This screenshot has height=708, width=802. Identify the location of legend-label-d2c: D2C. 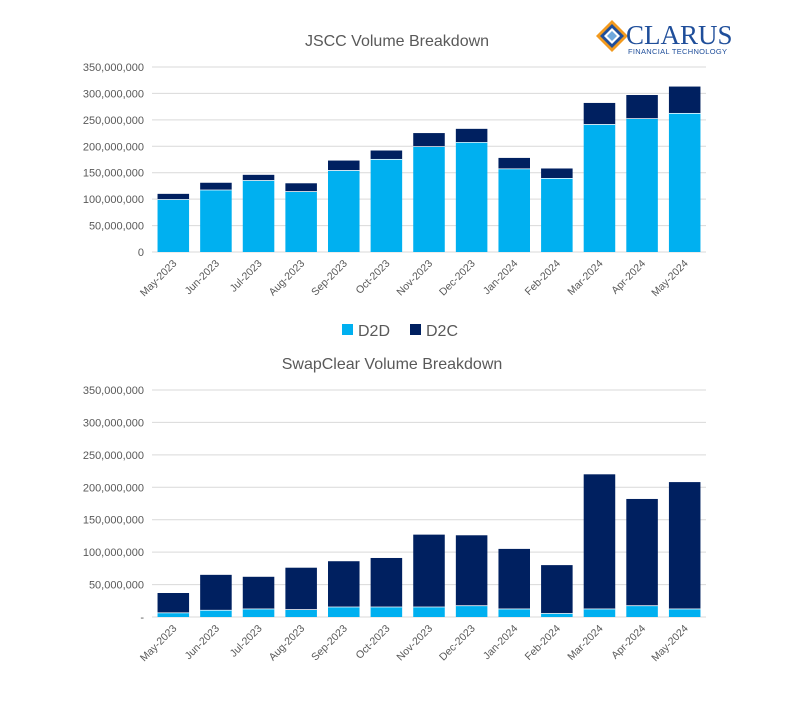
(442, 331).